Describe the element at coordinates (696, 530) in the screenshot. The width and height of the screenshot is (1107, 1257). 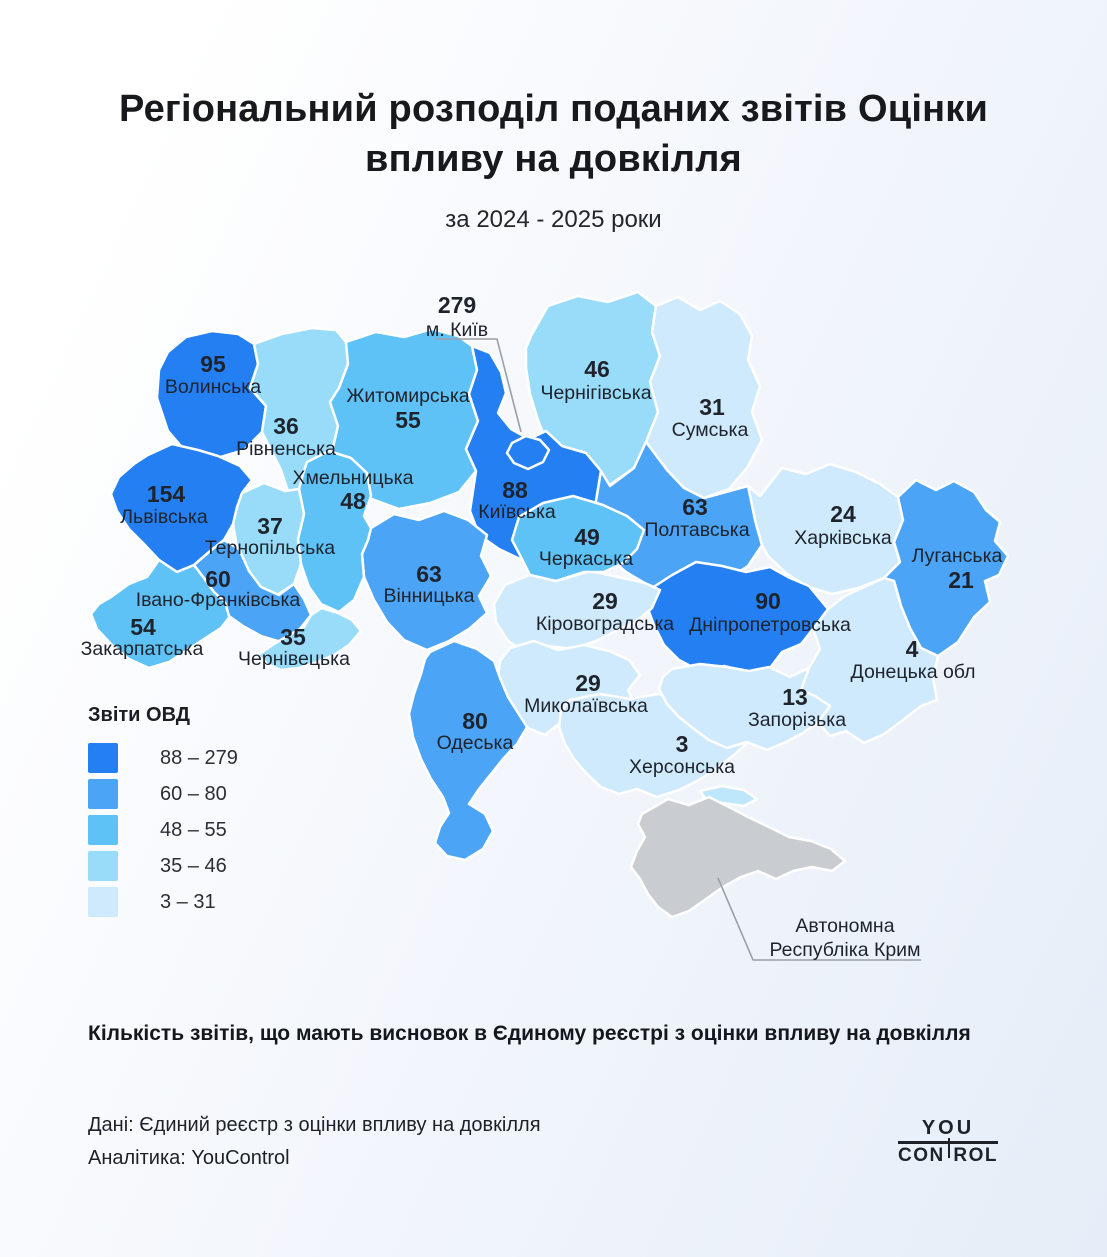
I see `label-poltavska-name: Полтавська` at that location.